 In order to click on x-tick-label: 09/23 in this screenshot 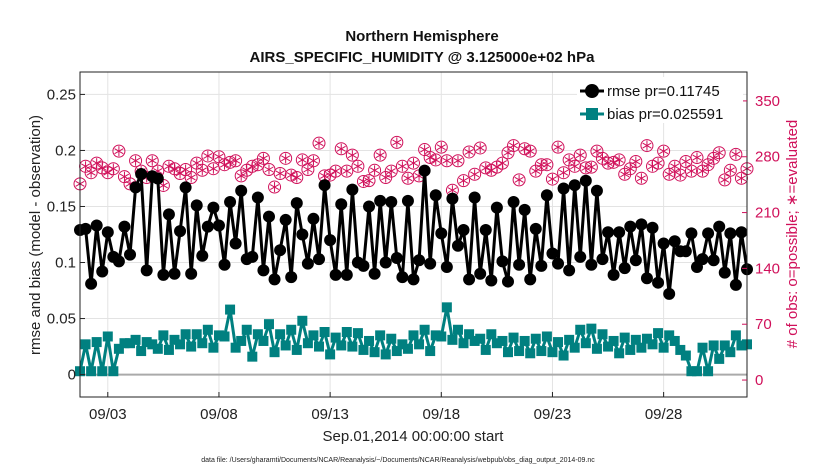, I will do `click(553, 414)`.